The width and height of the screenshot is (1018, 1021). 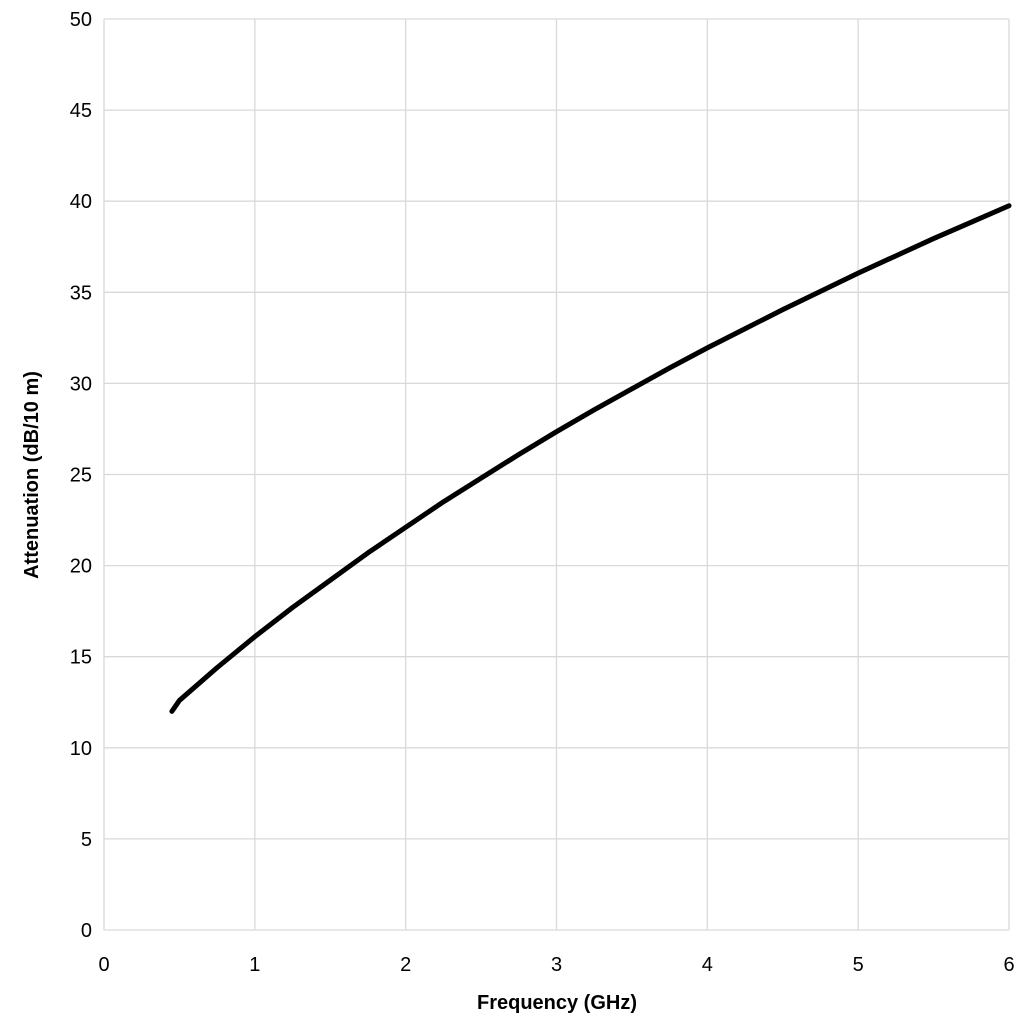 I want to click on y-tick-label: 25, so click(x=81, y=476).